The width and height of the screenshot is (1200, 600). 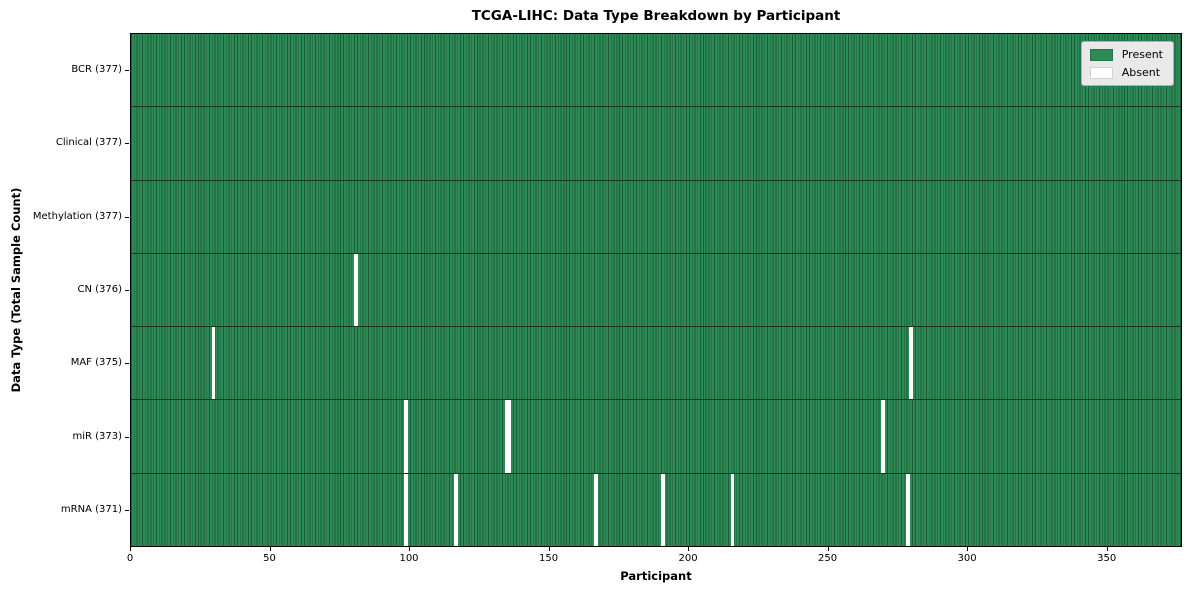 I want to click on ytick-label-BCR: BCR (377), so click(x=96, y=69).